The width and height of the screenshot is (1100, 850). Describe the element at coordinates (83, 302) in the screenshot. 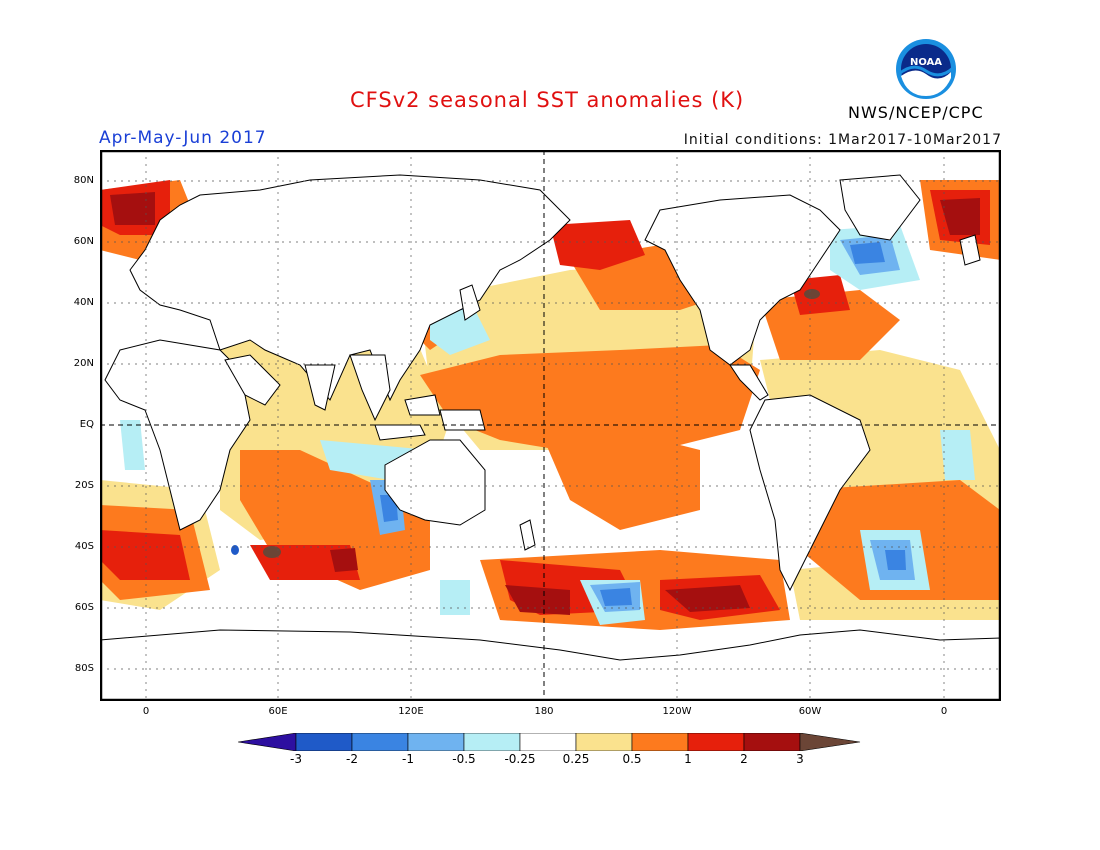

I see `lat-label-40n: 40N` at that location.